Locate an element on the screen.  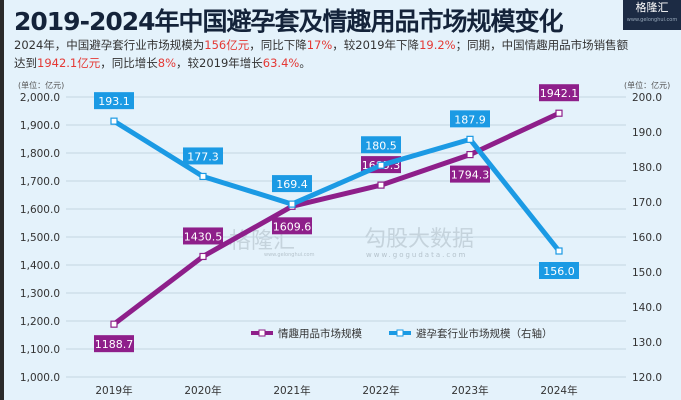
y-right-tick-label: 120.0 is located at coordinates (647, 378).